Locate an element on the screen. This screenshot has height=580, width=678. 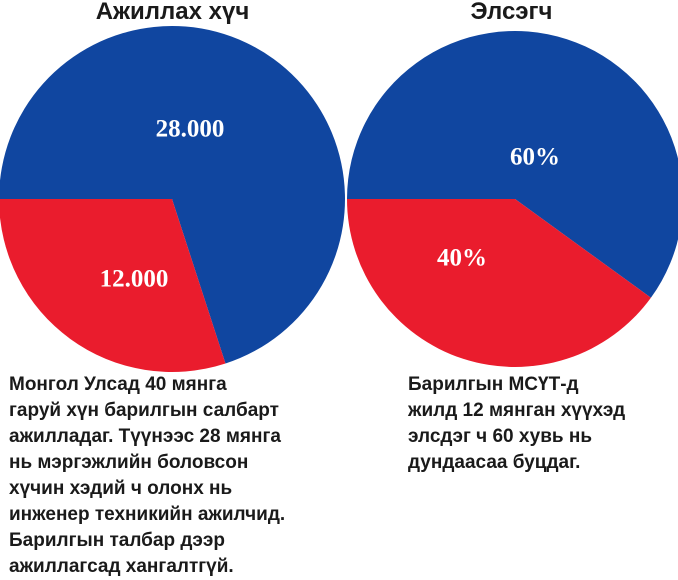
slice-value-label: 28.000 is located at coordinates (190, 129).